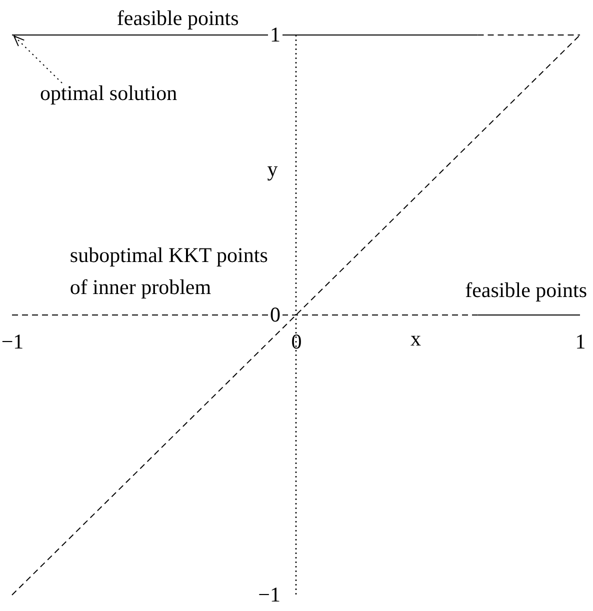 Image resolution: width=593 pixels, height=611 pixels. I want to click on y-tick-label: 1, so click(275, 34).